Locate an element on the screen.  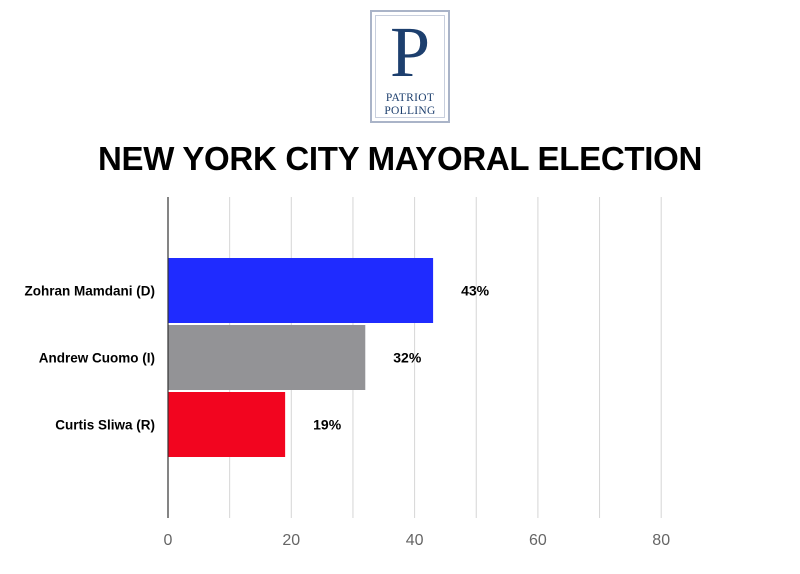
chart-title: NEW YORK CITY MAYORAL ELECTION is located at coordinates (399, 158).